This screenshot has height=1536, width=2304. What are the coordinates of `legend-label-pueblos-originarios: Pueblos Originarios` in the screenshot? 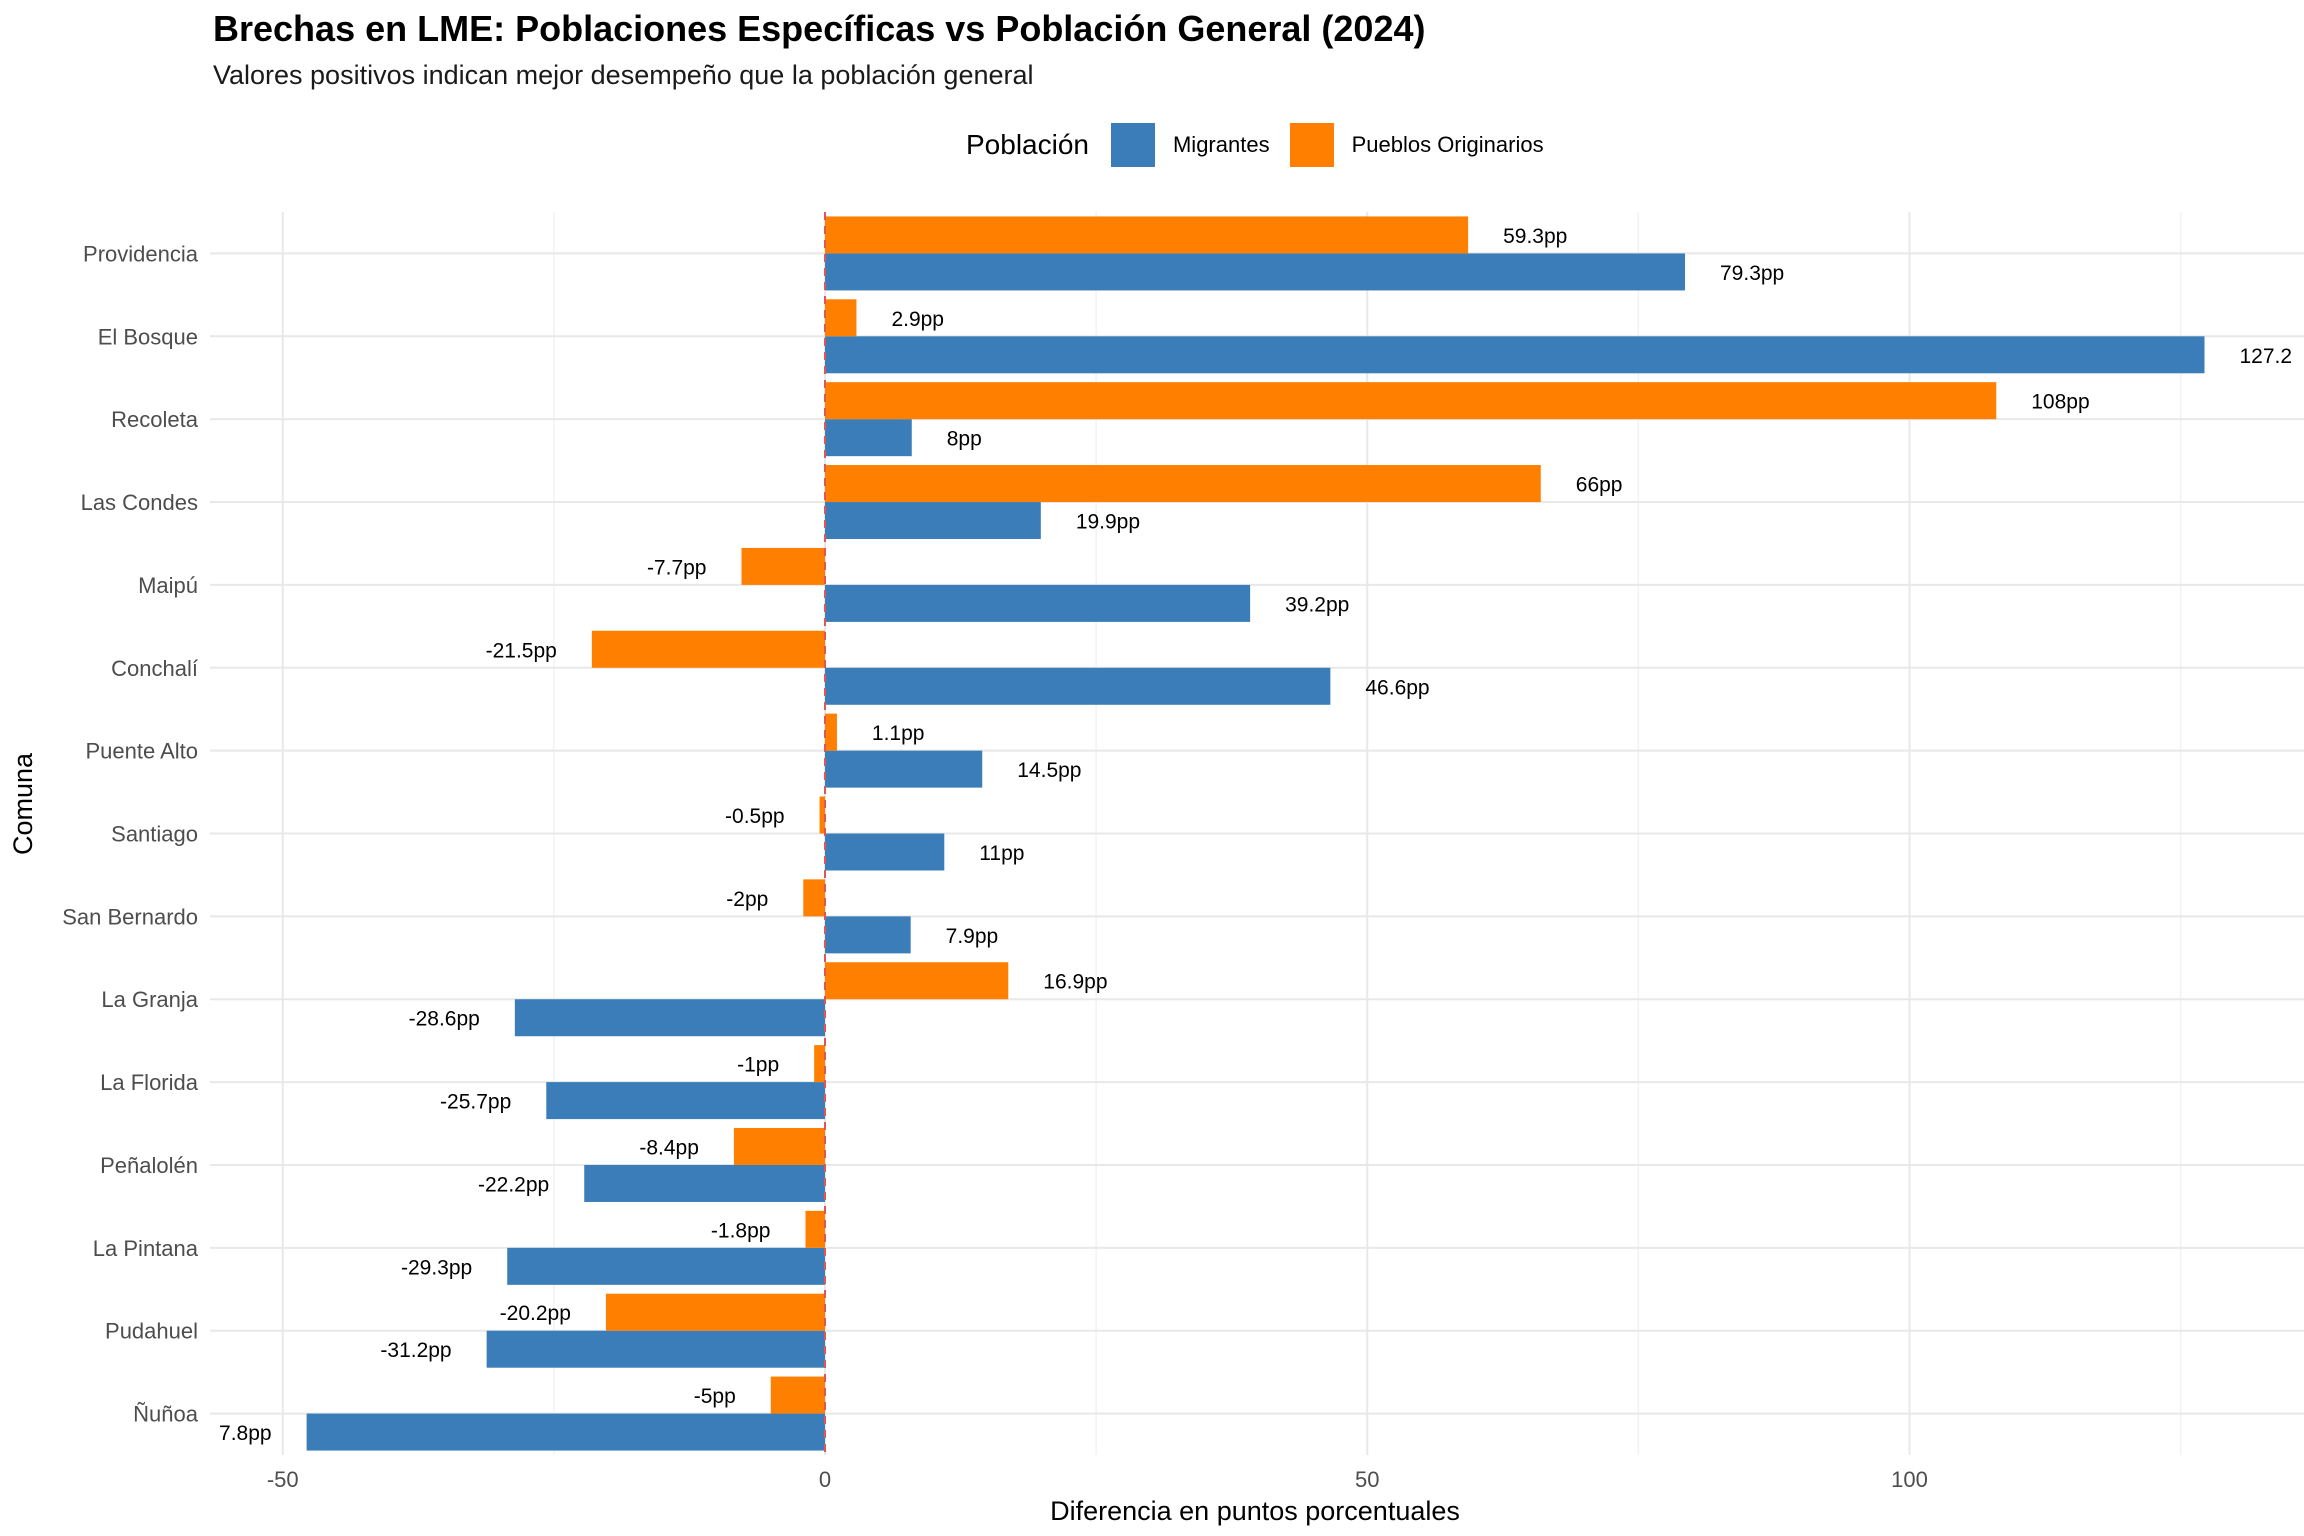 It's located at (1447, 144).